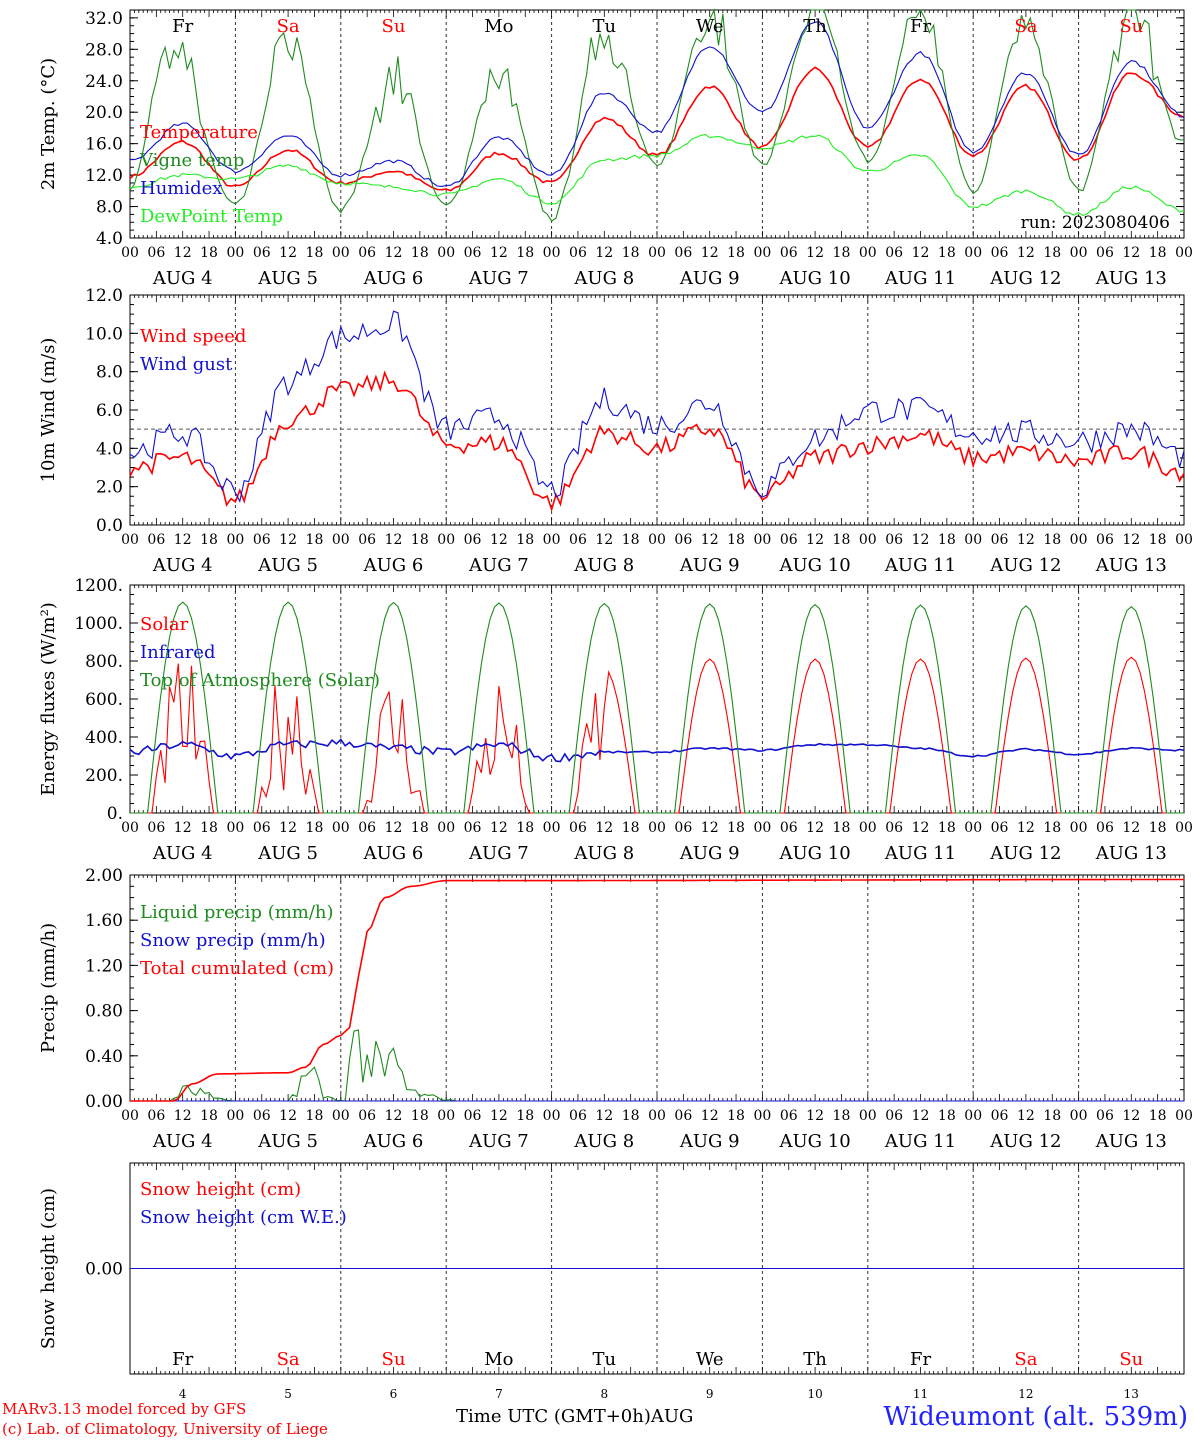 The height and width of the screenshot is (1440, 1194). Describe the element at coordinates (920, 1141) in the screenshot. I see `date-label: AUG 11` at that location.